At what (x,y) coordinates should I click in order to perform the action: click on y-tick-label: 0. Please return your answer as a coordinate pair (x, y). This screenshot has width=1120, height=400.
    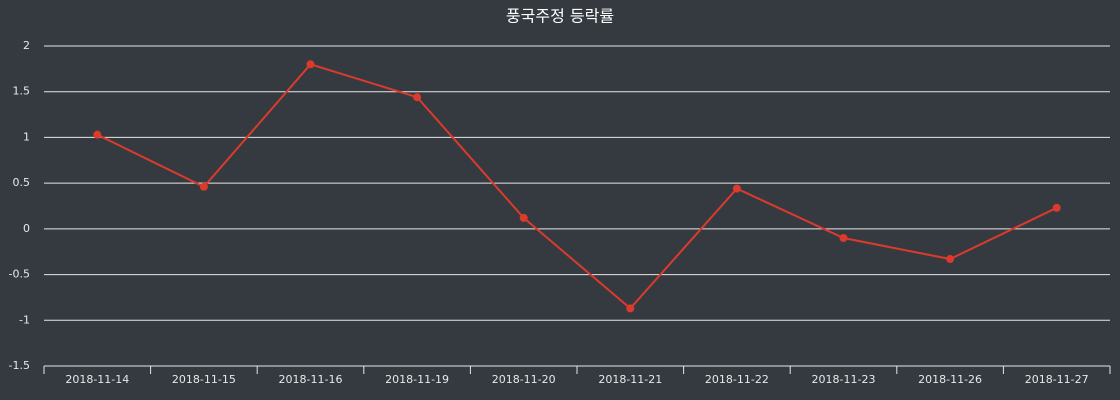
    Looking at the image, I should click on (26, 228).